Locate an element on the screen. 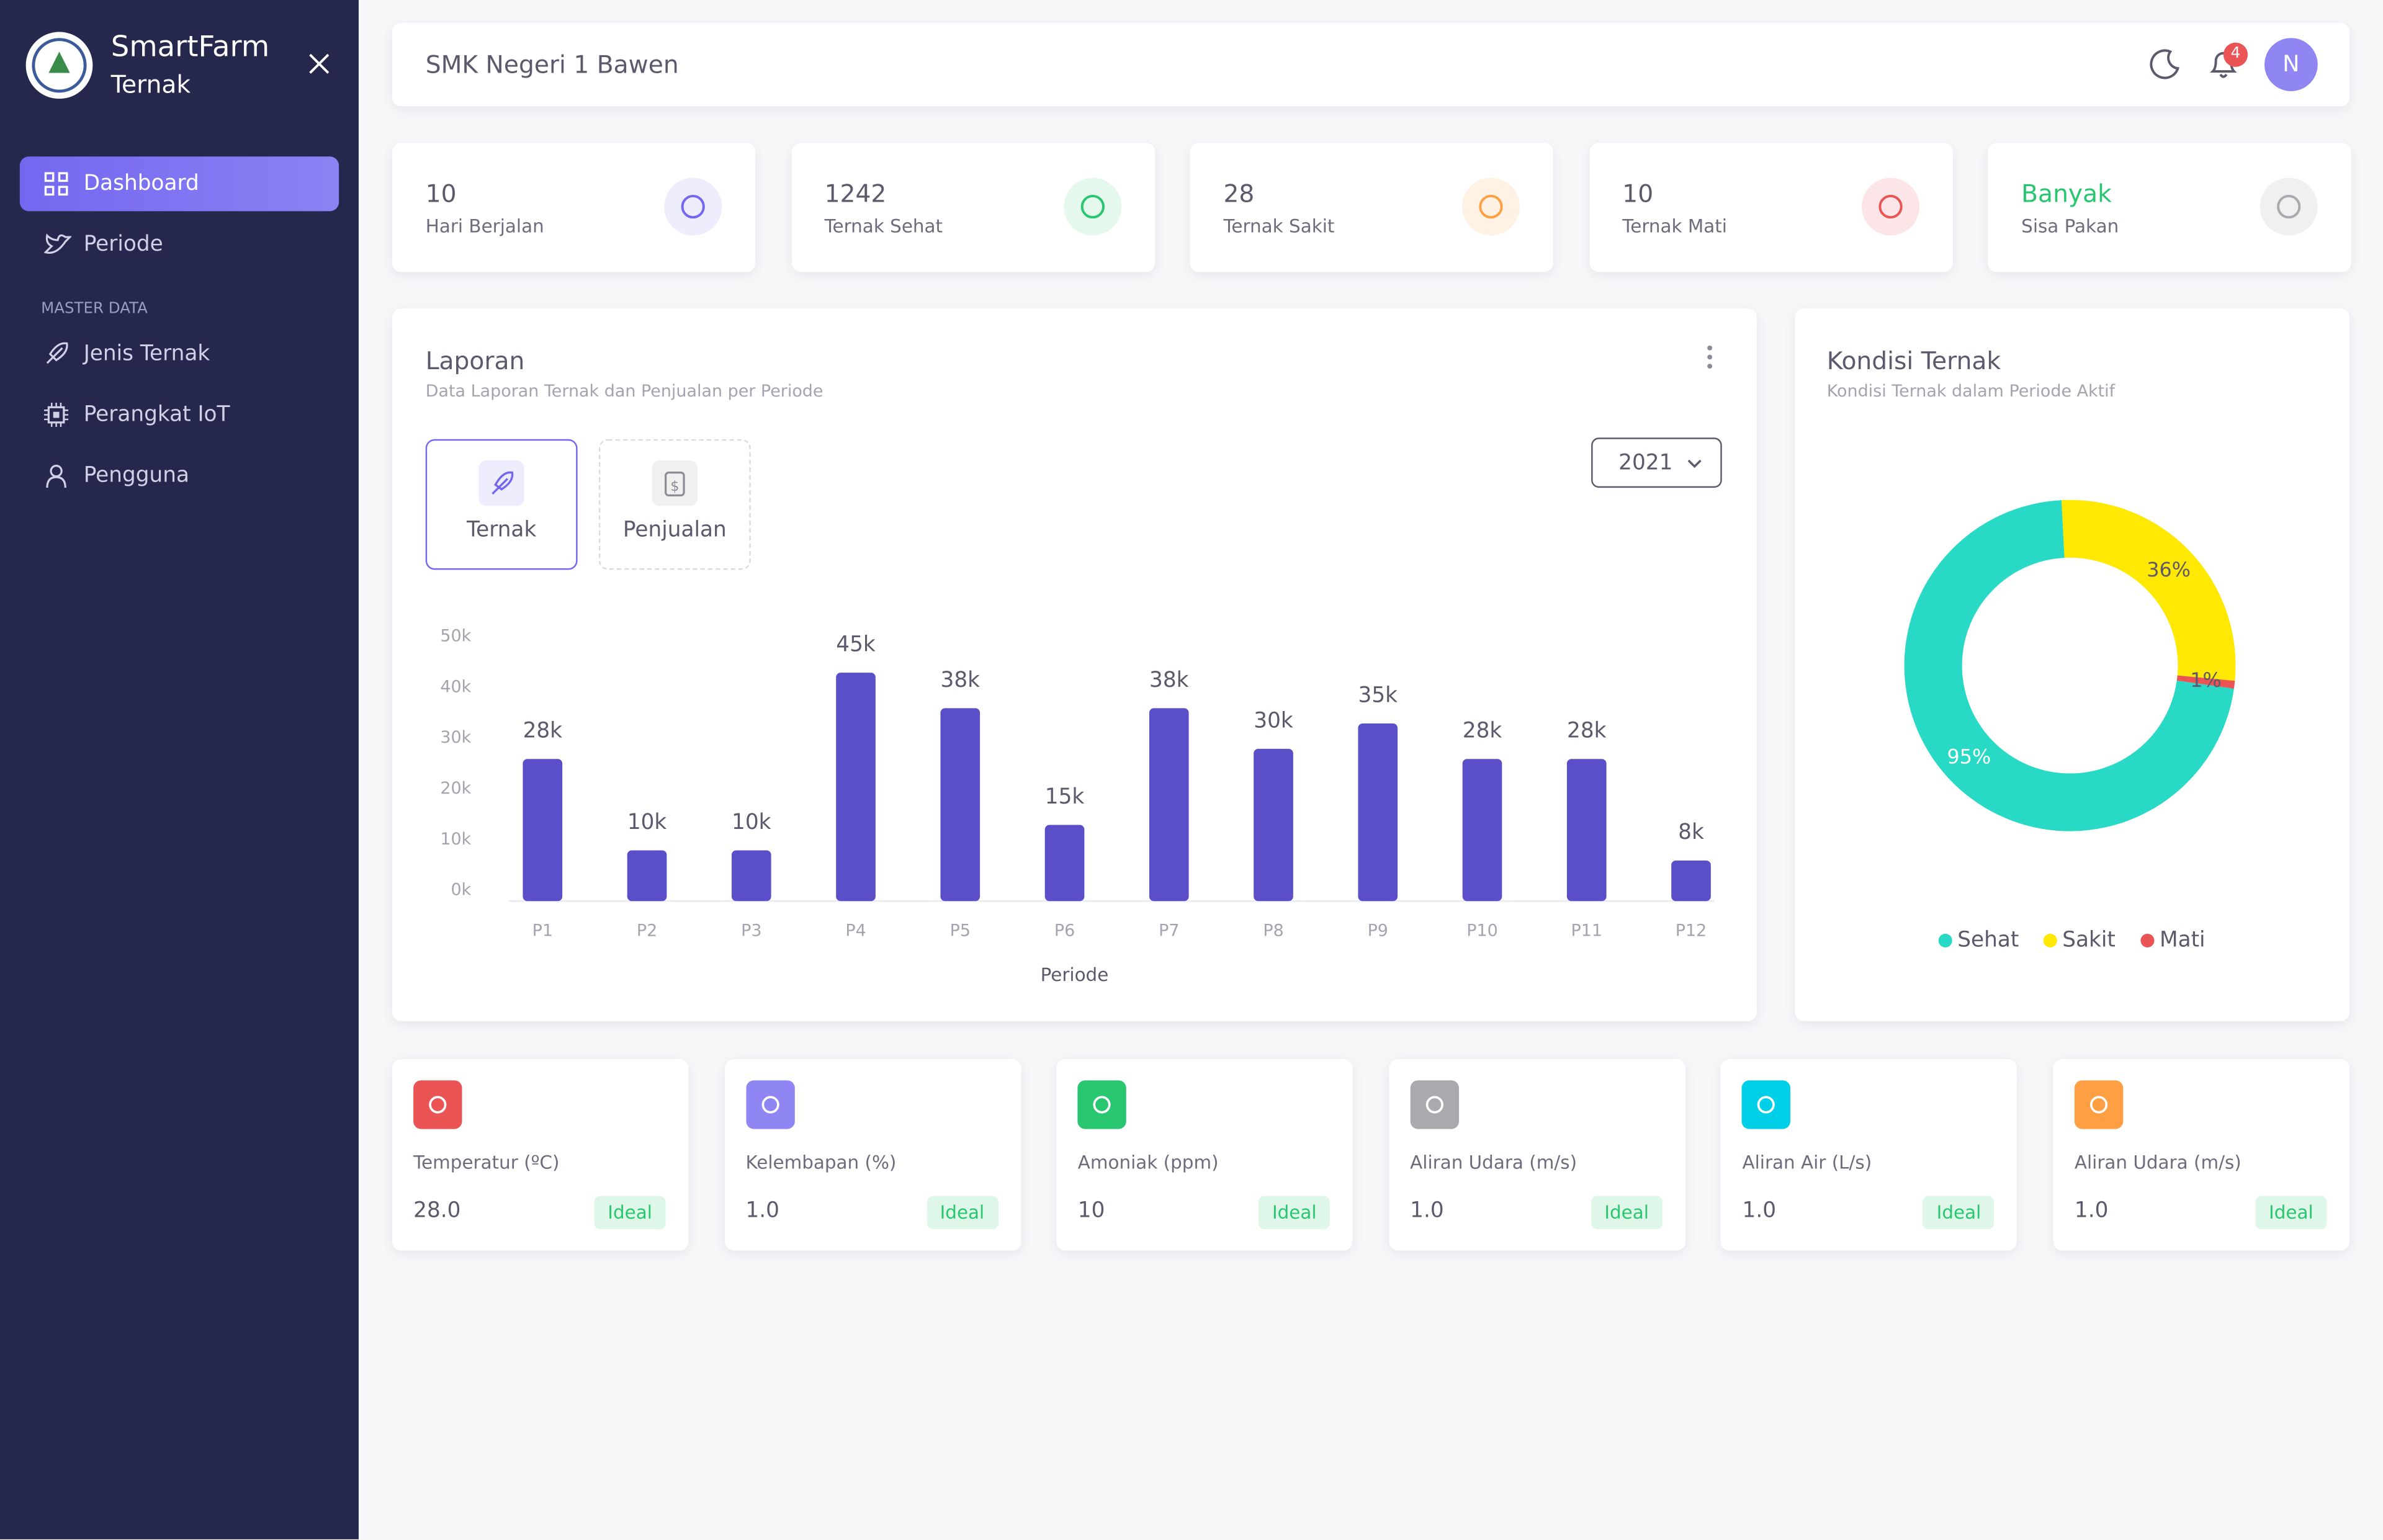 Image resolution: width=2383 pixels, height=1540 pixels. theme-toggle is located at coordinates (2166, 64).